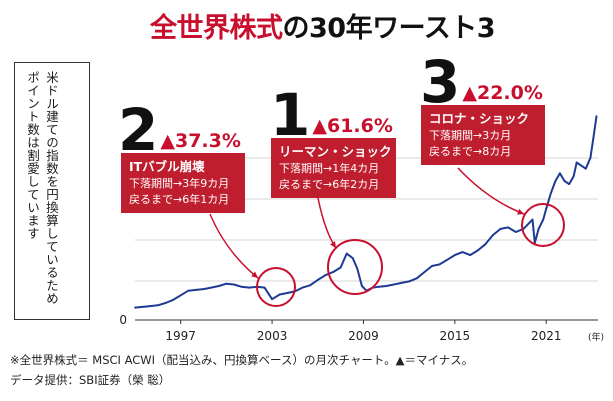 Image resolution: width=613 pixels, height=401 pixels. What do you see at coordinates (352, 126) in the screenshot?
I see `rank-1-percent: ▲61.6%` at bounding box center [352, 126].